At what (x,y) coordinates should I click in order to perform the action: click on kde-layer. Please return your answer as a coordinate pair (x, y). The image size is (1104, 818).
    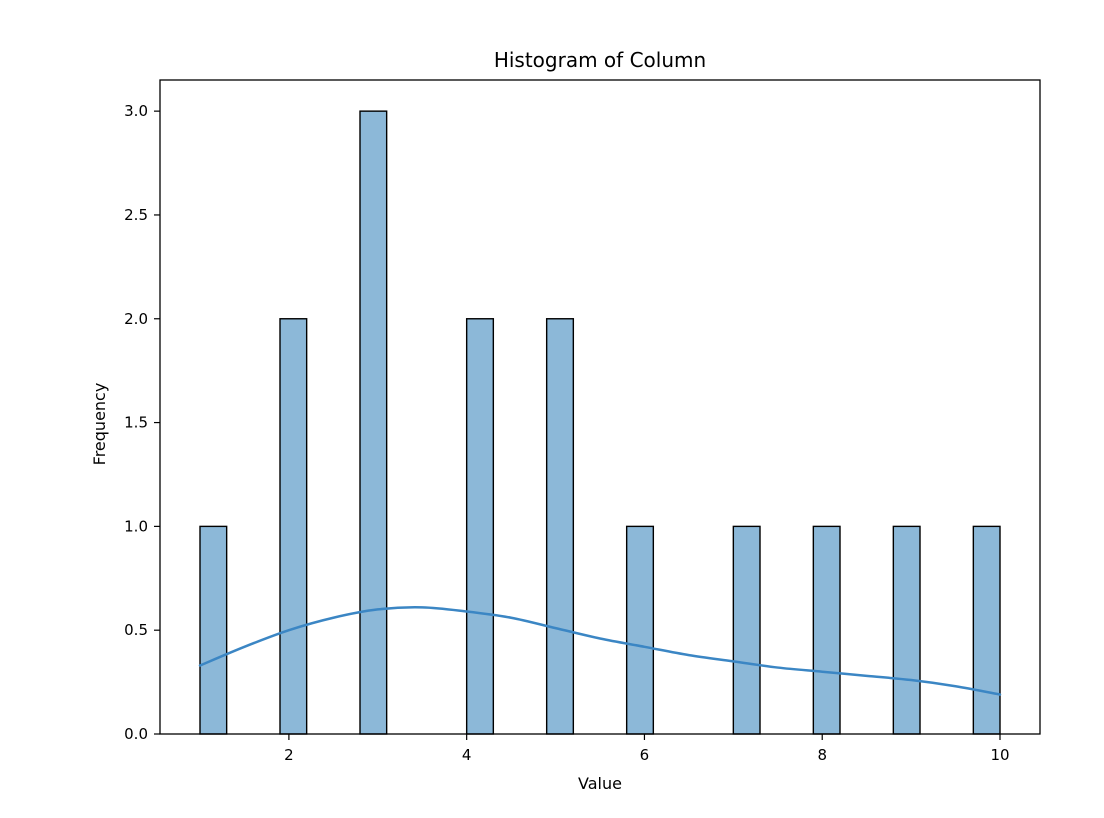
    Looking at the image, I should click on (600, 651).